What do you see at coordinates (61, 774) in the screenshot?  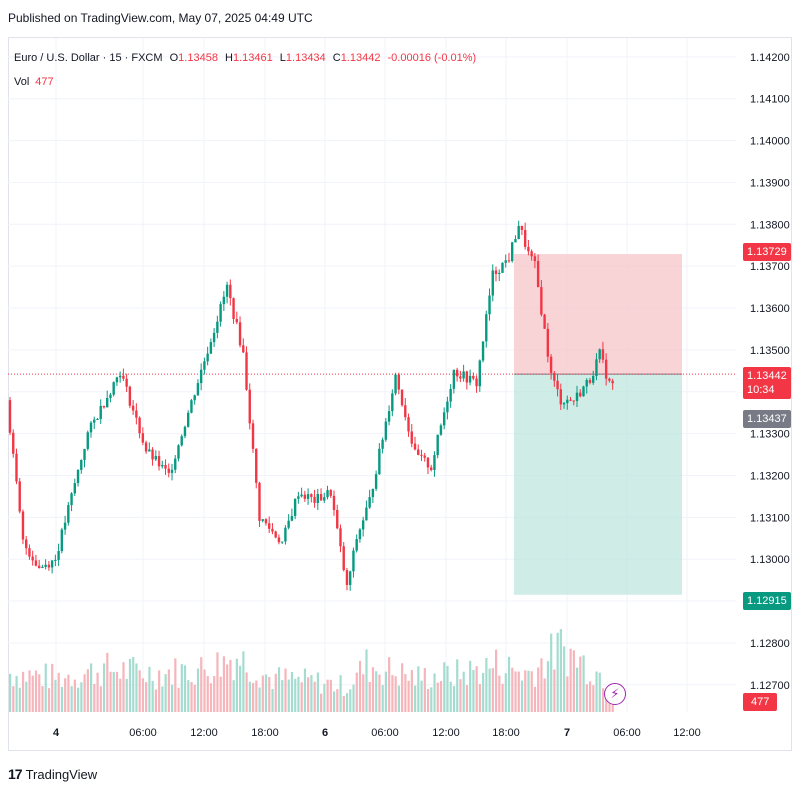 I see `brand-name: TradingView` at bounding box center [61, 774].